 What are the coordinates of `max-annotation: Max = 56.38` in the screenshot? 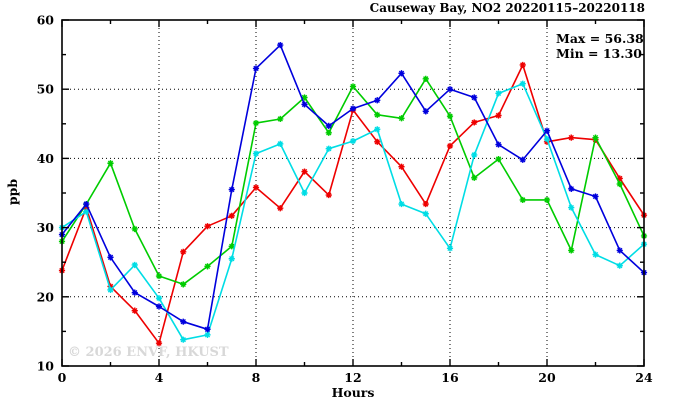 It's located at (600, 38).